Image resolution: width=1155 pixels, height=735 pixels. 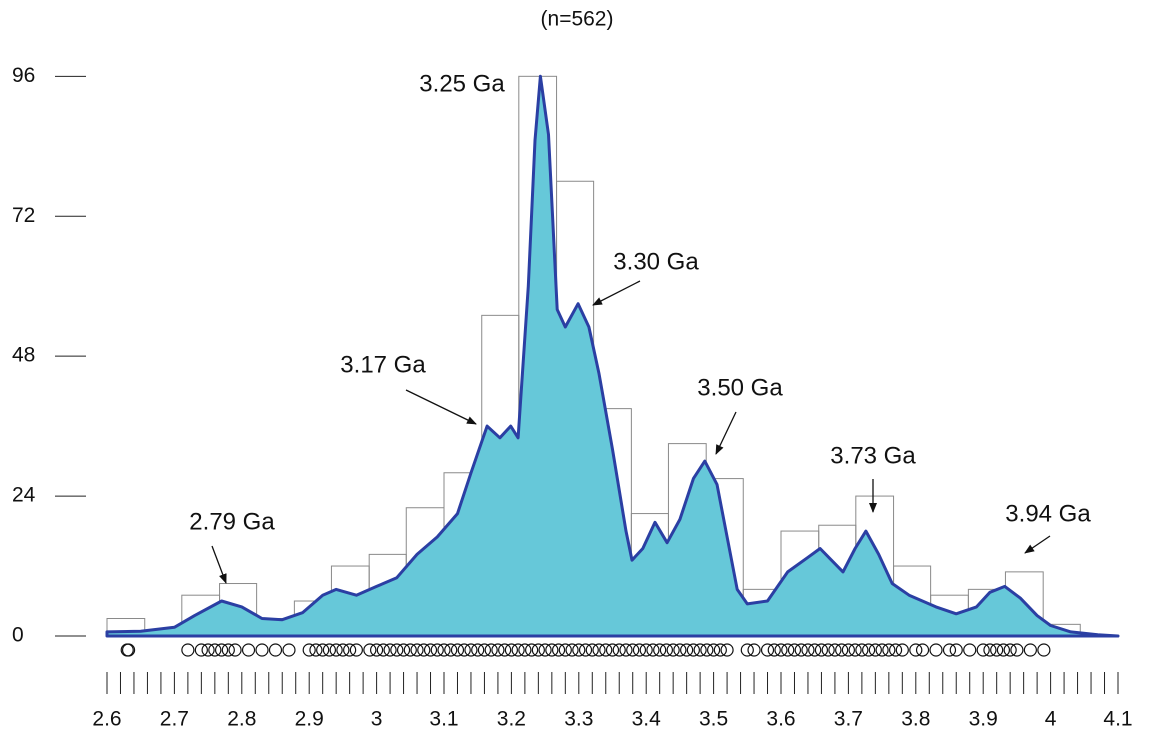 I want to click on y-tick-label: 0, so click(x=18, y=635).